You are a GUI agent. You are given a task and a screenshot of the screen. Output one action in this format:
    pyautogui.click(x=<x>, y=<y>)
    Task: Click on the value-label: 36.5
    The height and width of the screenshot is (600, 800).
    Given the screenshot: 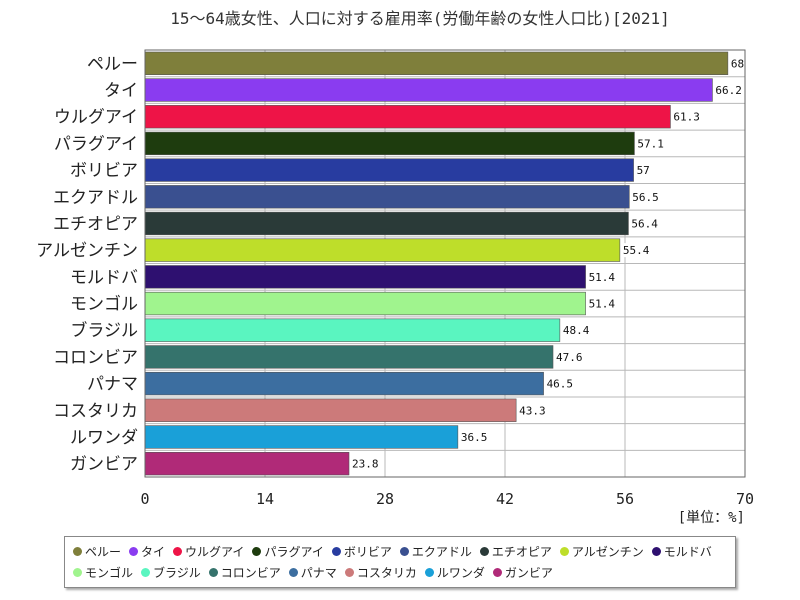 What is the action you would take?
    pyautogui.click(x=474, y=437)
    